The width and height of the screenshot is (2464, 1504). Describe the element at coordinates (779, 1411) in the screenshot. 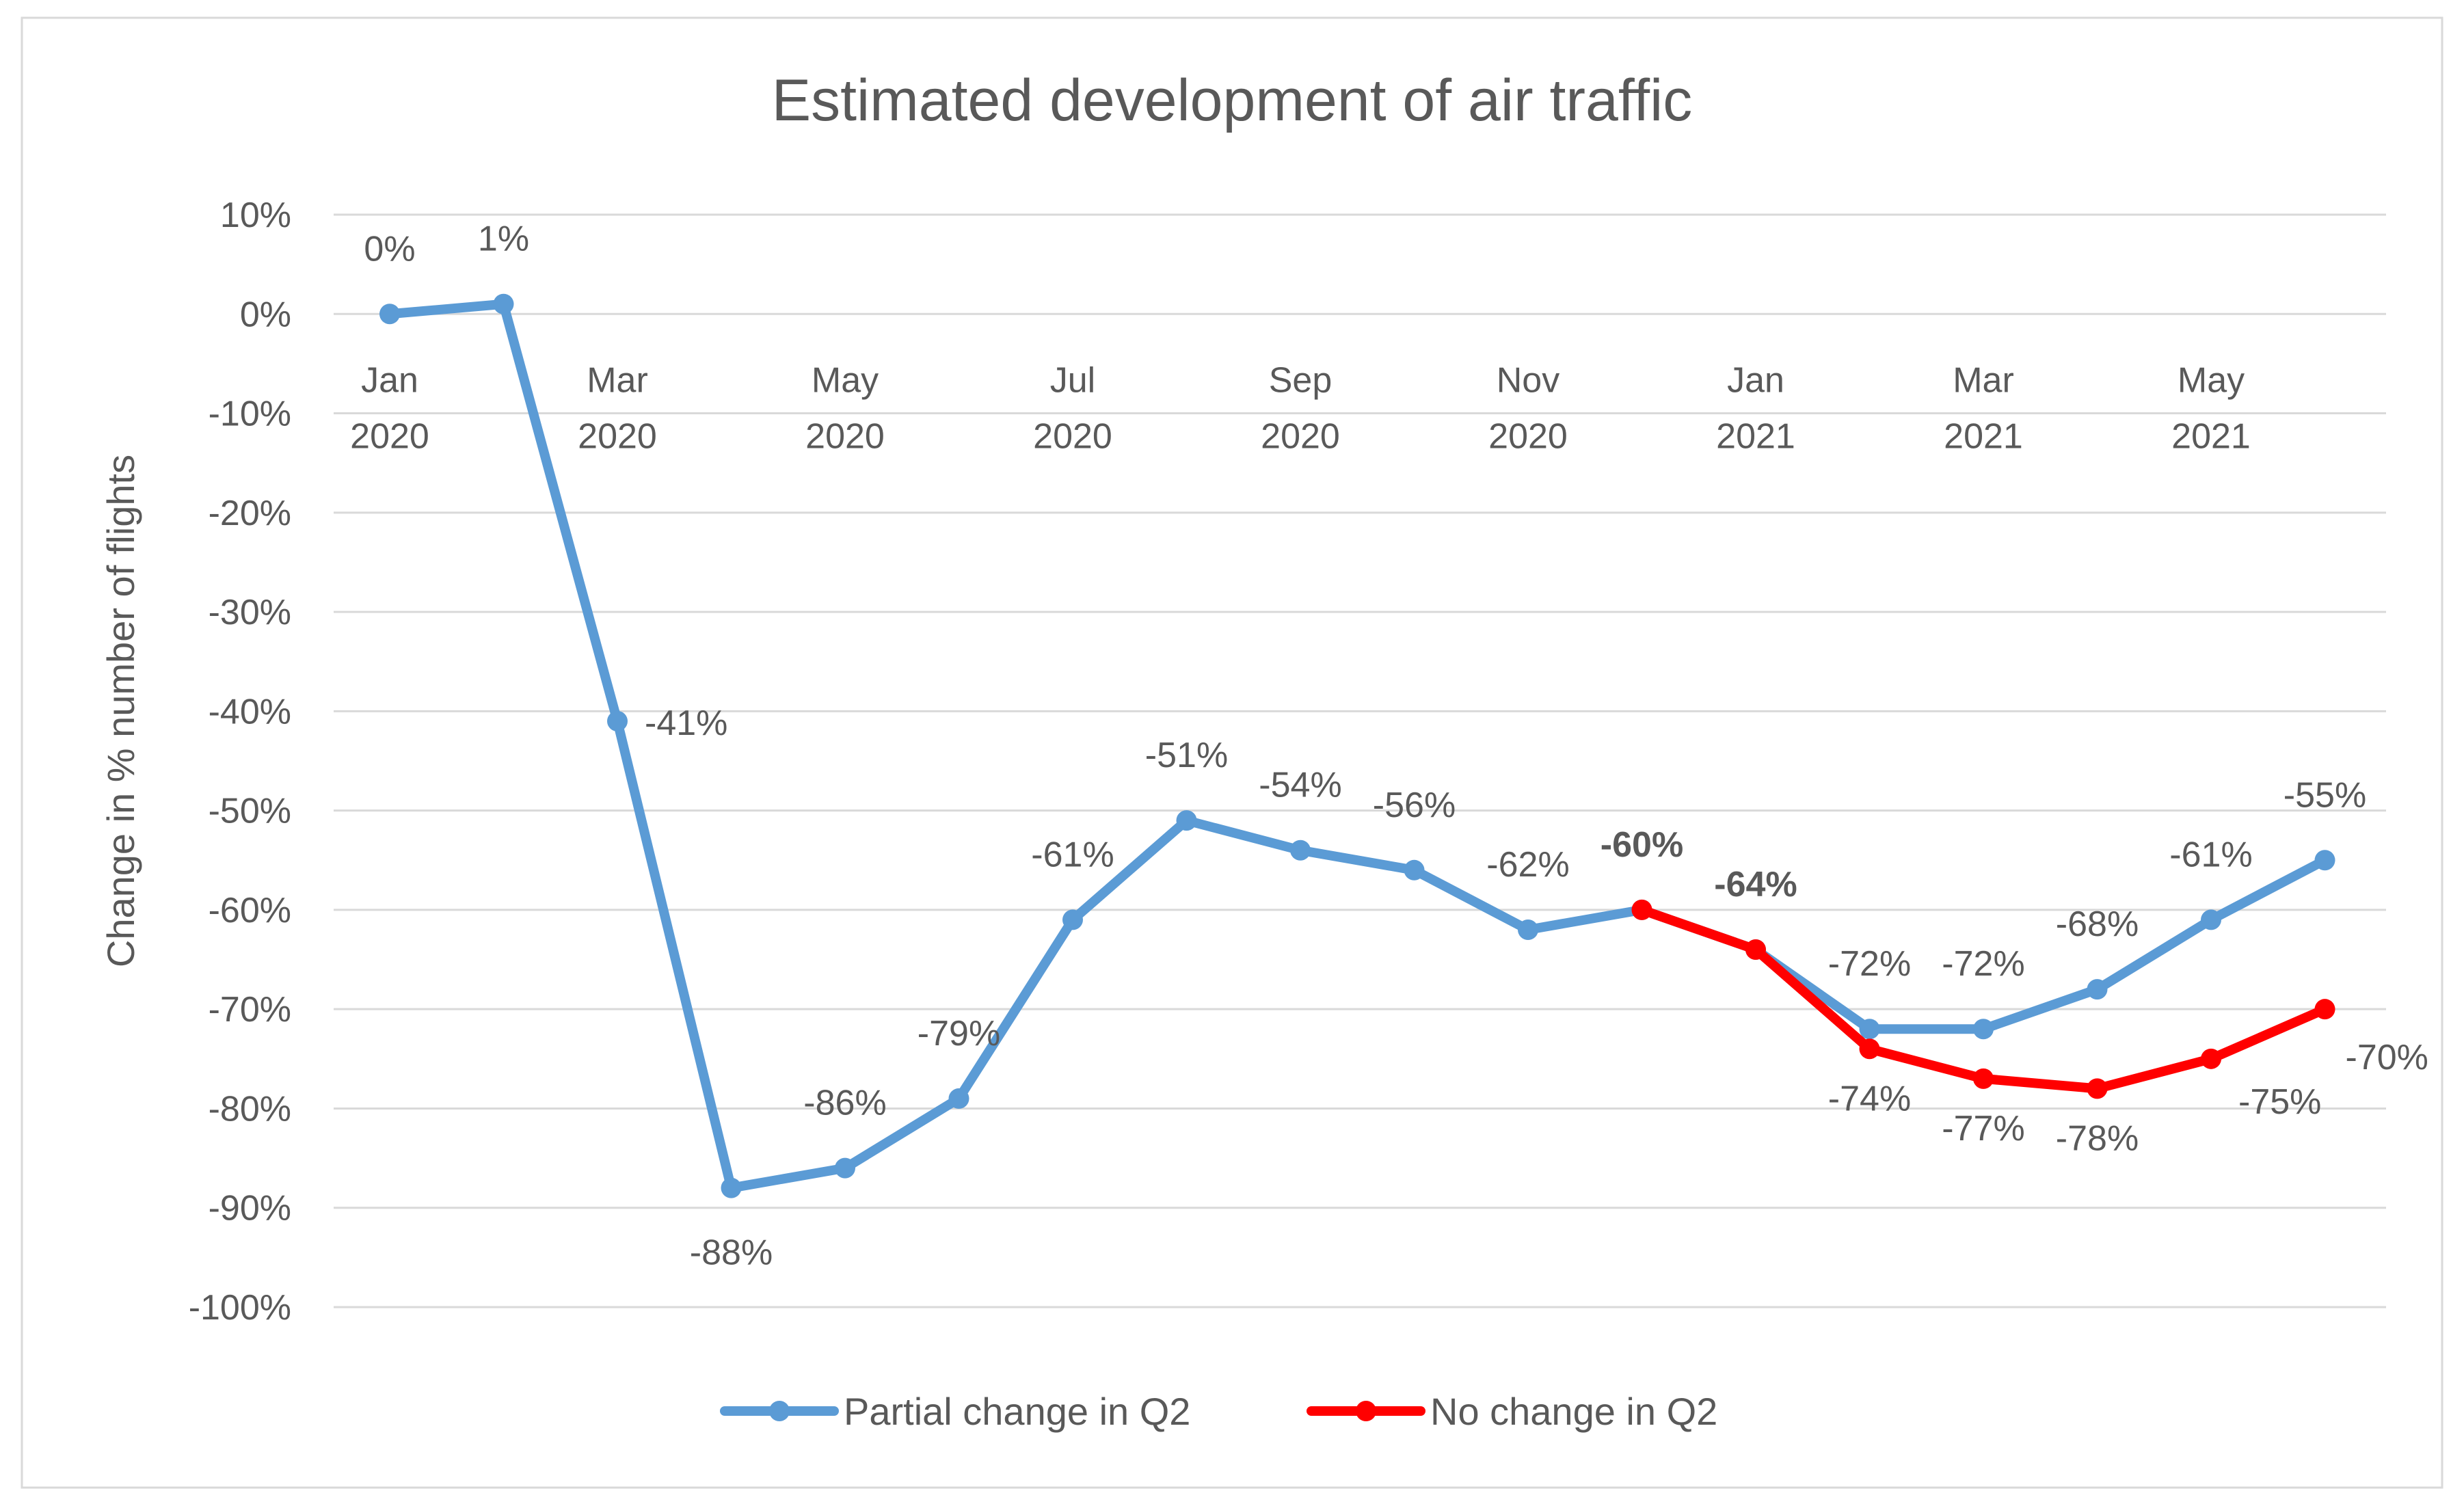

I see `legend-marker-partial-change` at that location.